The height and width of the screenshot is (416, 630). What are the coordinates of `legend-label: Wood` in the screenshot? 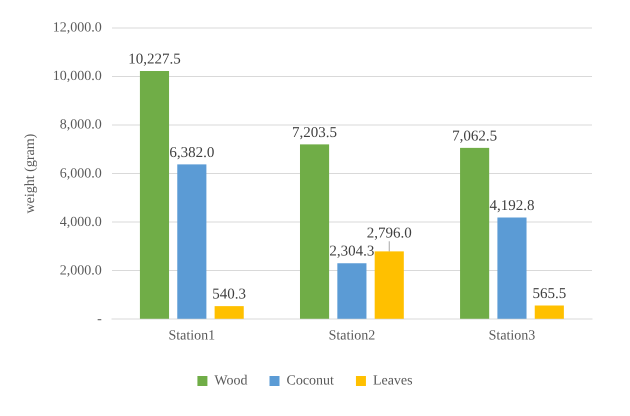 It's located at (231, 381).